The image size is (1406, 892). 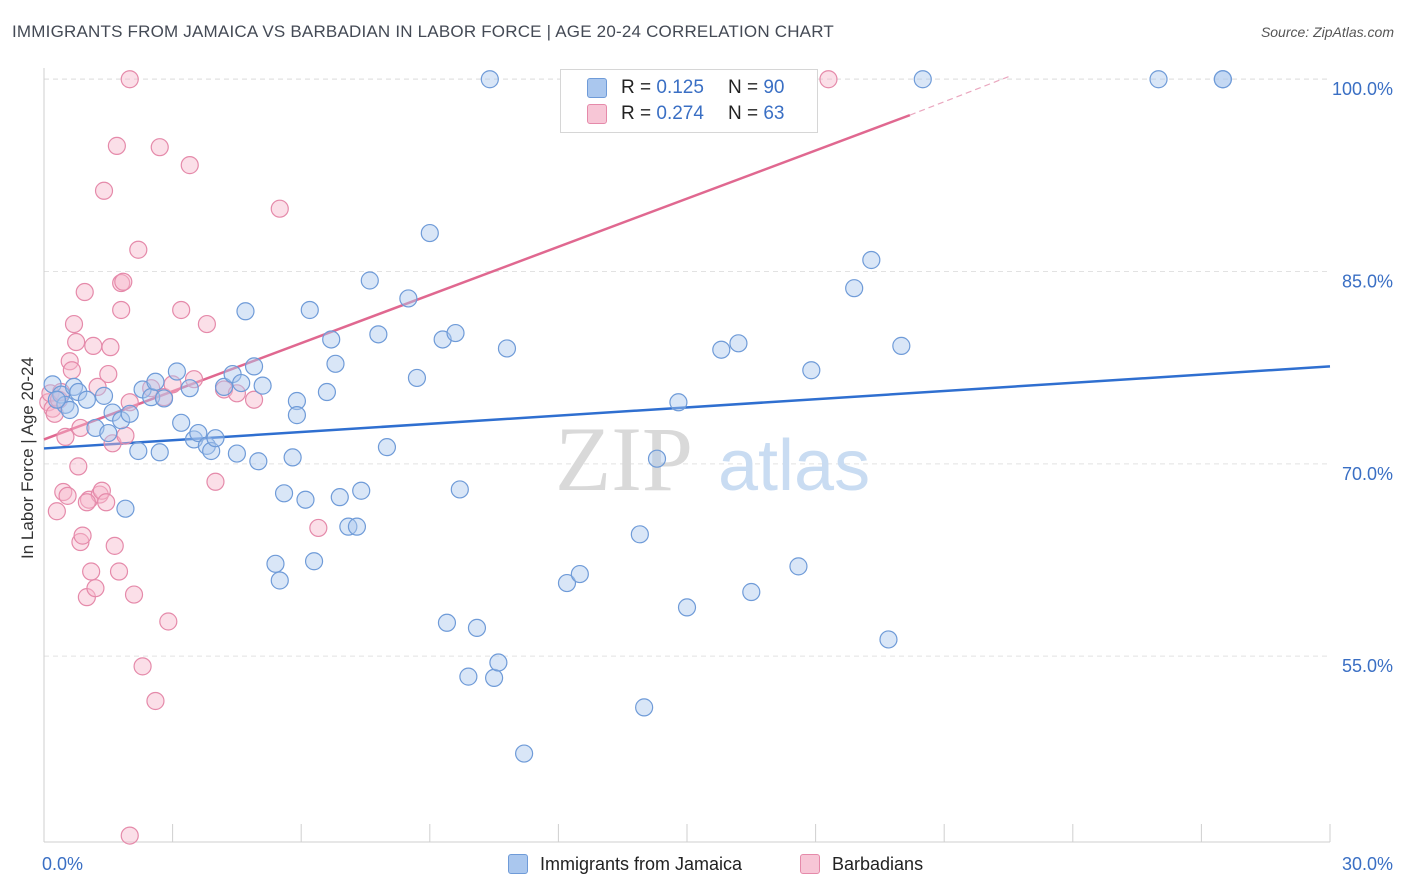 I want to click on bottom-legend-swatch-jamaica, so click(x=518, y=864).